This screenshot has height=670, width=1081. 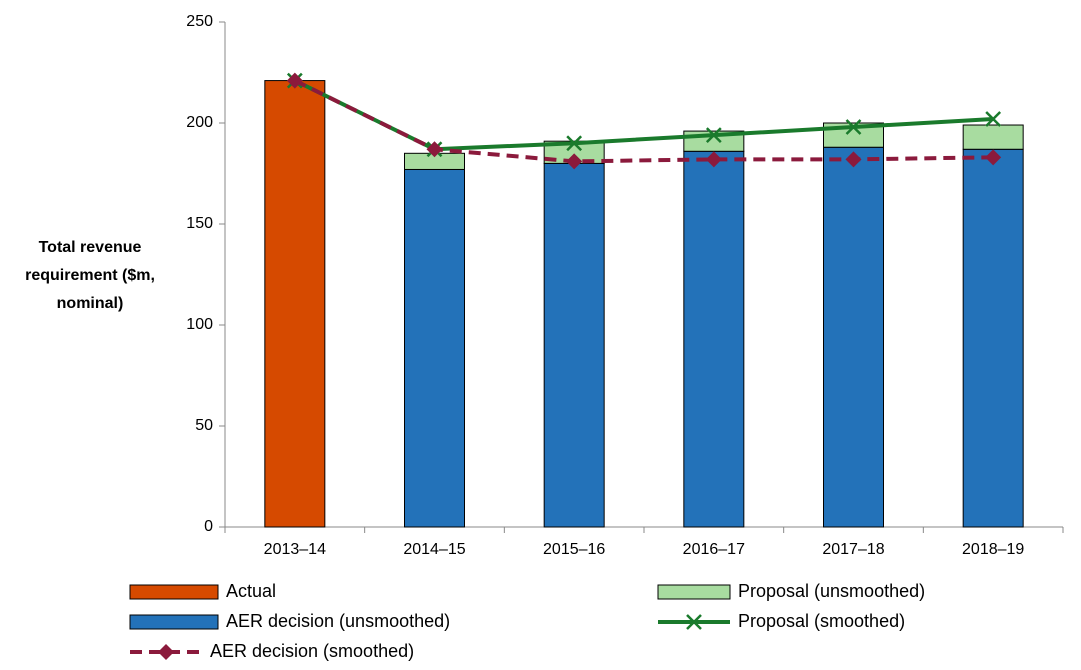 I want to click on y-tick-label: 0, so click(x=208, y=526).